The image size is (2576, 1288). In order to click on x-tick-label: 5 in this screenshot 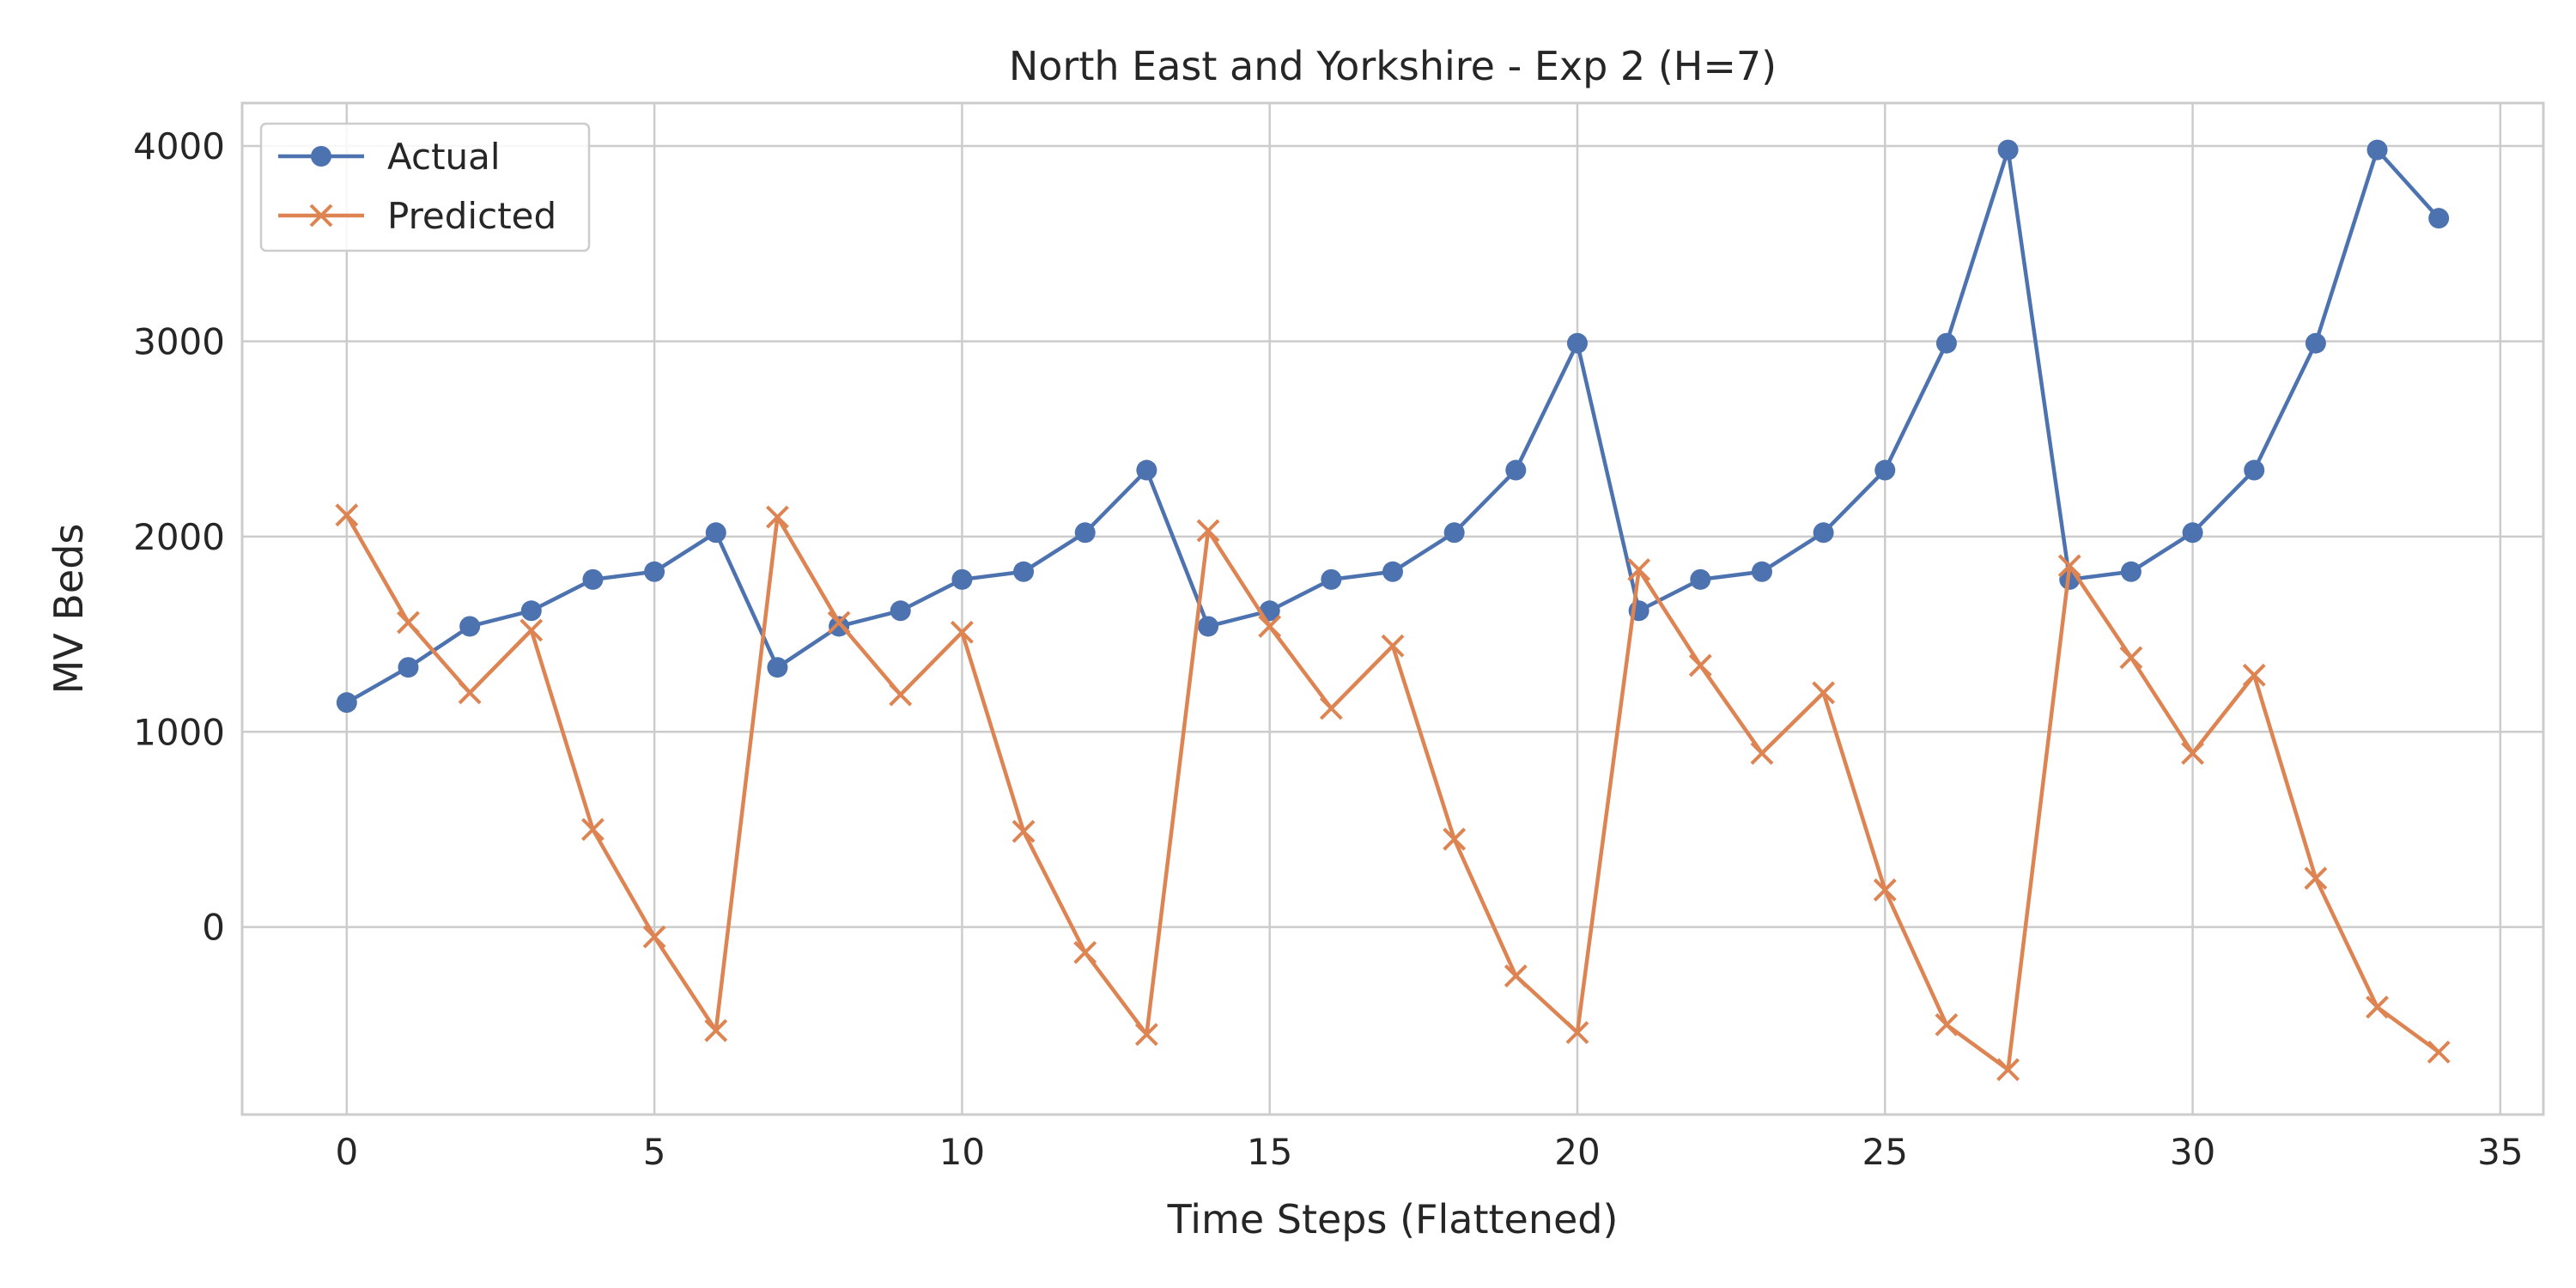, I will do `click(654, 1152)`.